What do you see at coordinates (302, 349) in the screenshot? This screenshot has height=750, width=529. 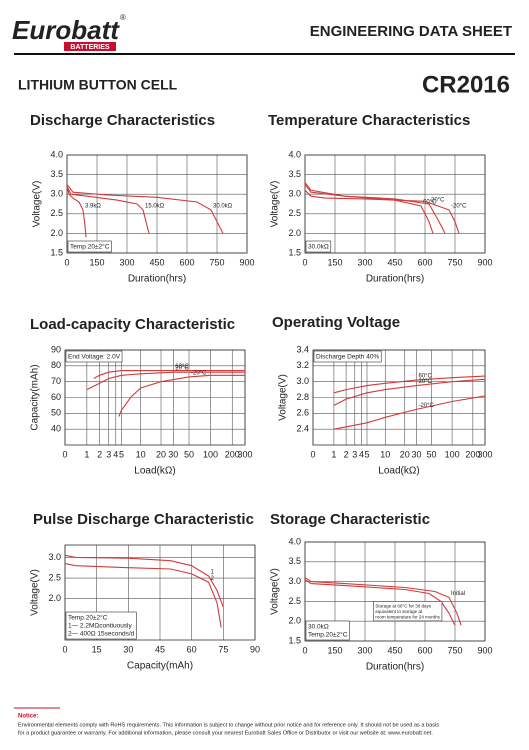 I see `y-tick-label: 3.4` at bounding box center [302, 349].